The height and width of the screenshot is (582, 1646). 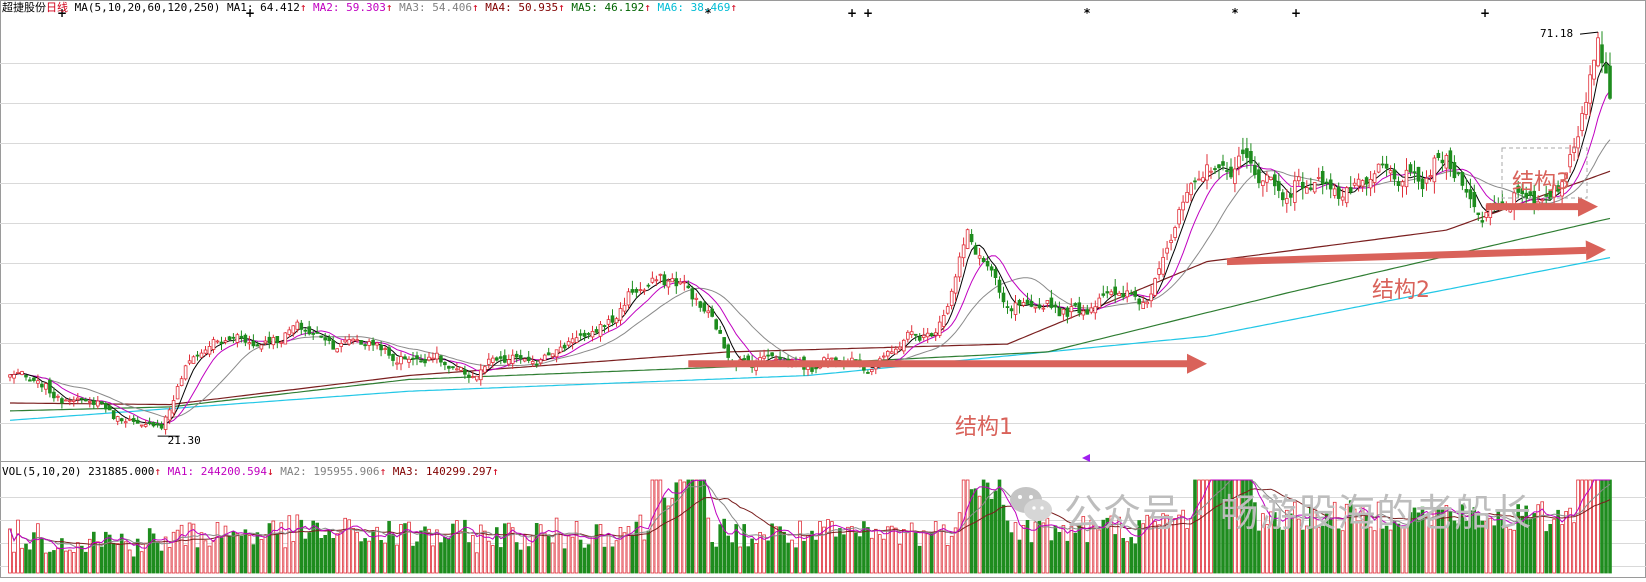 I want to click on vol-ma-value-3: 140299.297, so click(x=456, y=471).